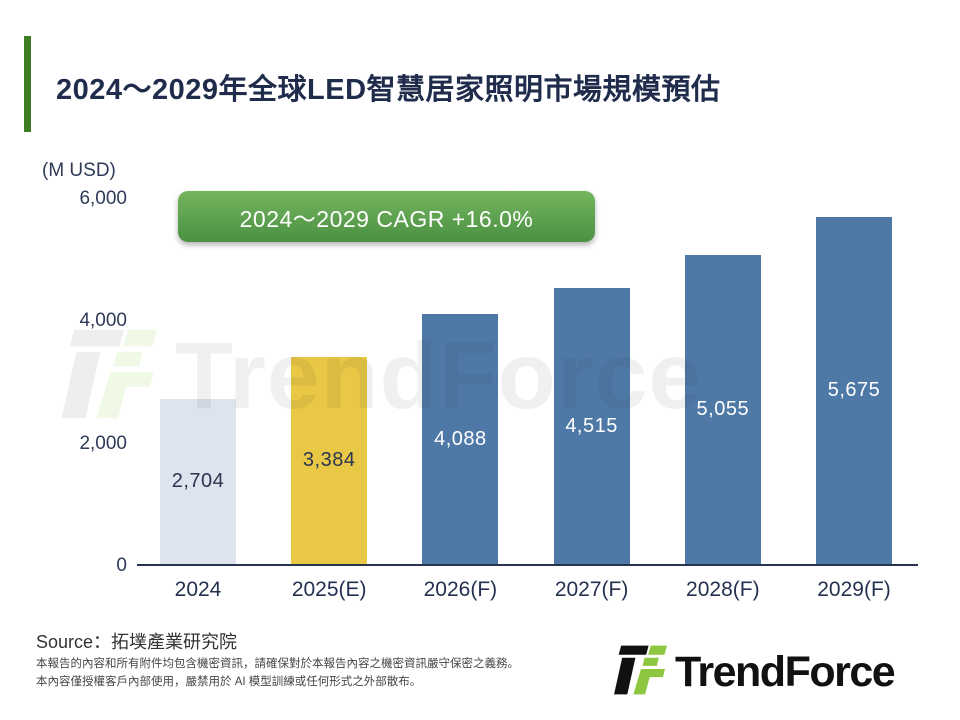 Image resolution: width=960 pixels, height=720 pixels. I want to click on x-axis-label: 2028(F), so click(723, 589).